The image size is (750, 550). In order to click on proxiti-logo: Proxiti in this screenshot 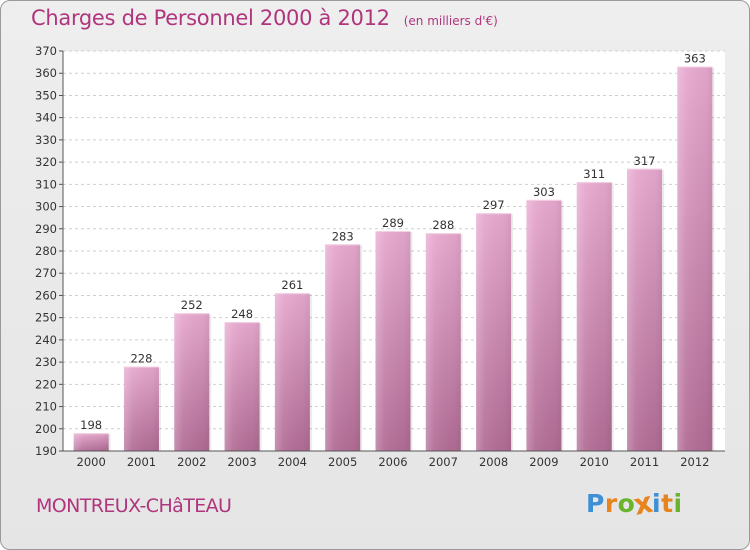, I will do `click(634, 503)`.